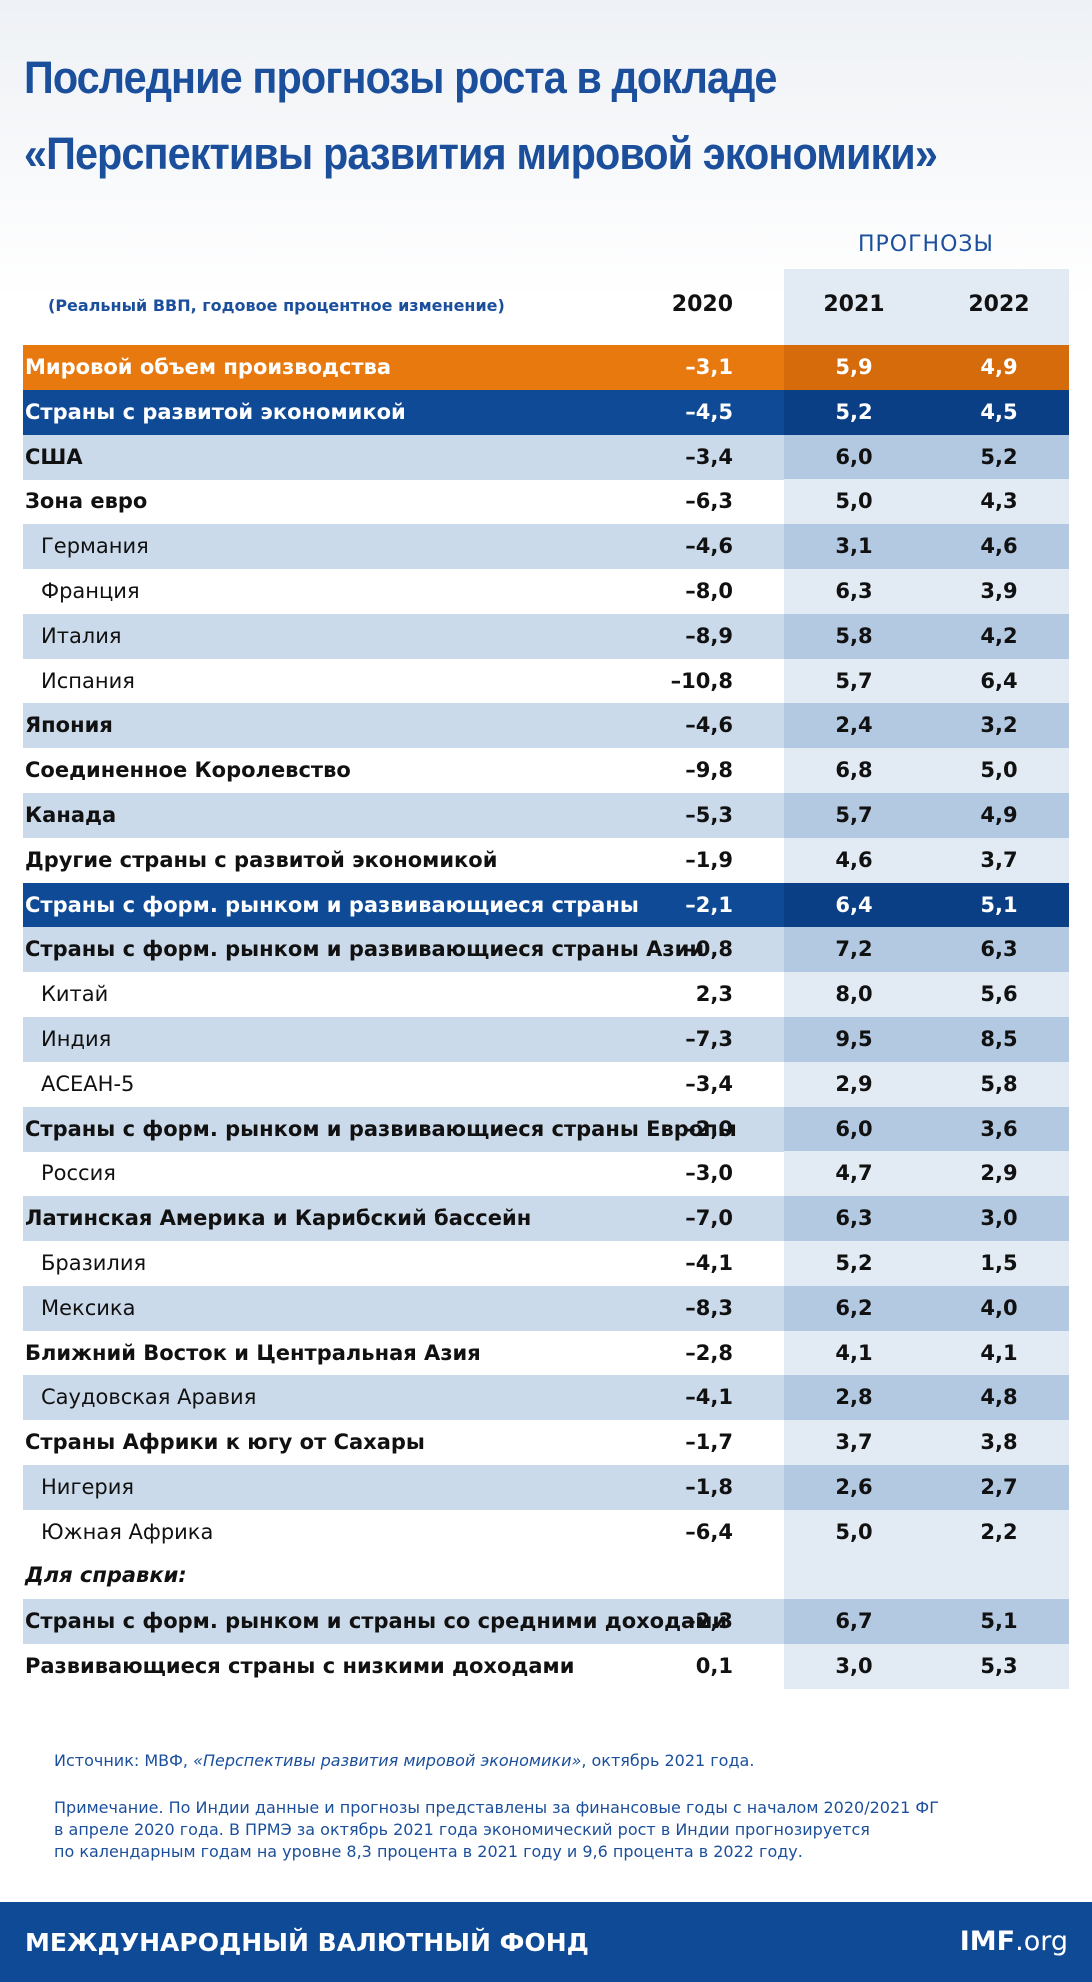 The width and height of the screenshot is (1092, 1982). Describe the element at coordinates (709, 1531) in the screenshot. I see `value-cell: –6,4` at that location.